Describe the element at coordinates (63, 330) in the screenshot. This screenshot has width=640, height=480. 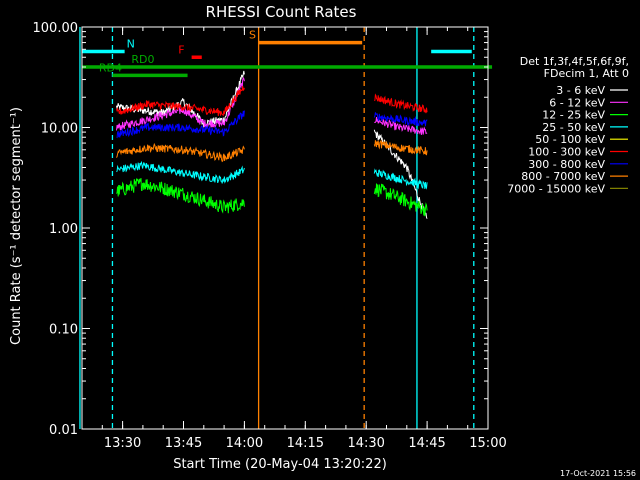
I see `y-tick-label: 0.10` at that location.